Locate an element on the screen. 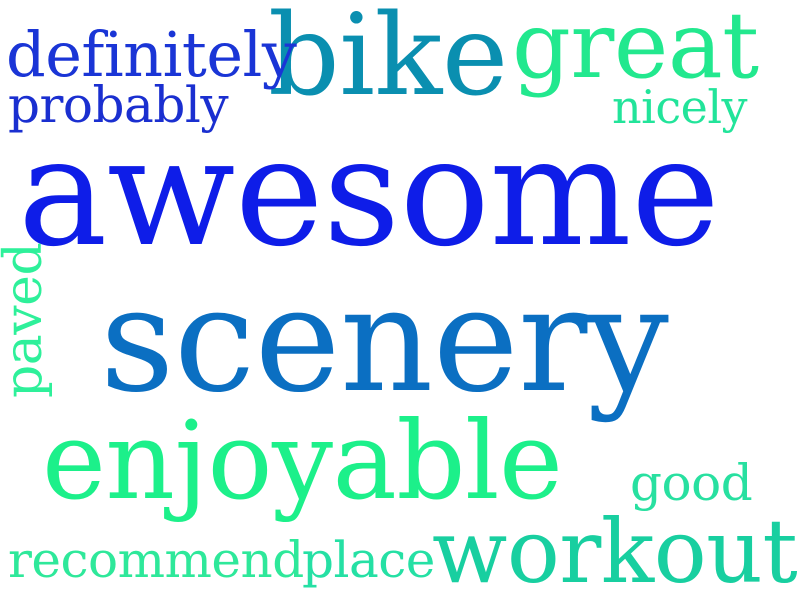 Image resolution: width=800 pixels, height=600 pixels. word-nicely: nicely is located at coordinates (680, 107).